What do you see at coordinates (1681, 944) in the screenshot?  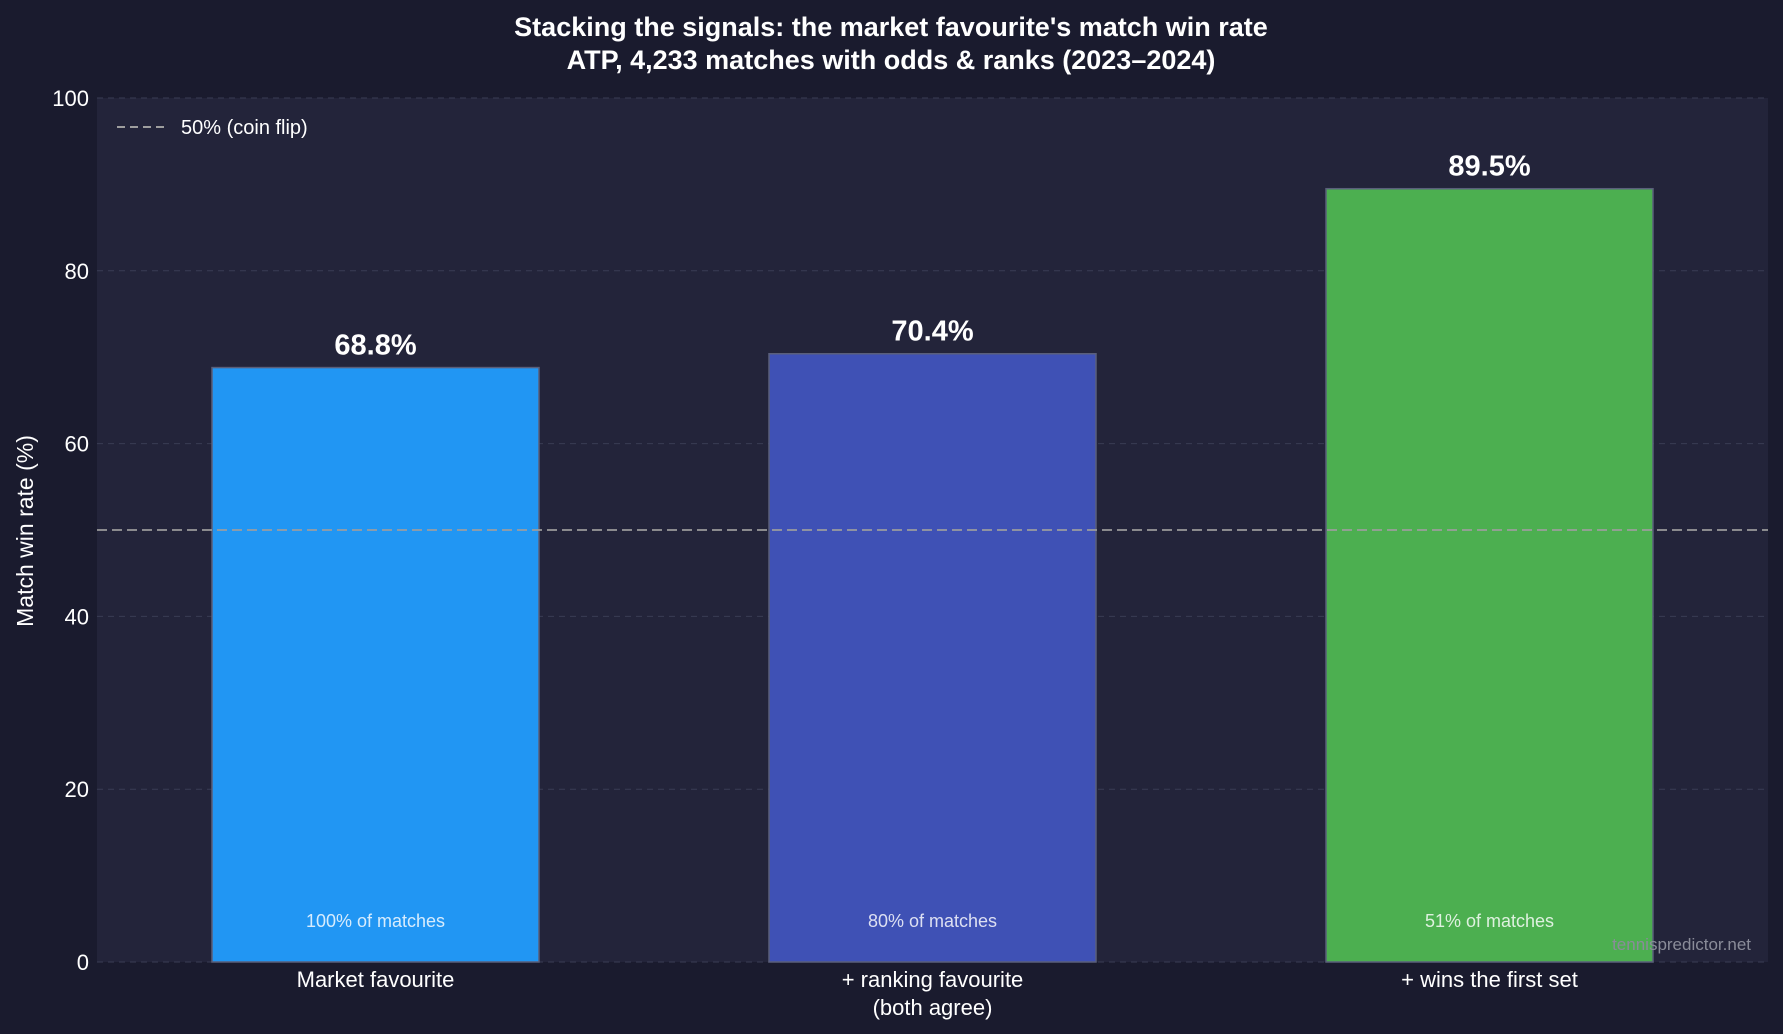 I see `watermark: tennispredictor.net` at bounding box center [1681, 944].